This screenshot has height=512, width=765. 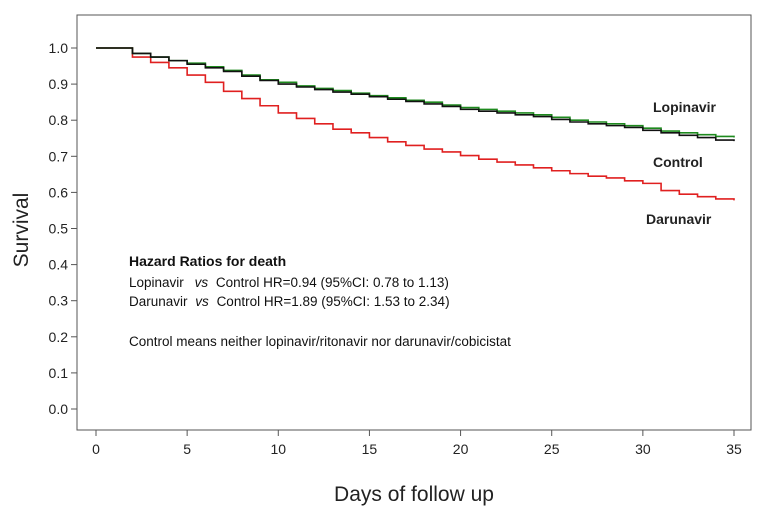 What do you see at coordinates (59, 48) in the screenshot?
I see `y-tick-label: 1.0` at bounding box center [59, 48].